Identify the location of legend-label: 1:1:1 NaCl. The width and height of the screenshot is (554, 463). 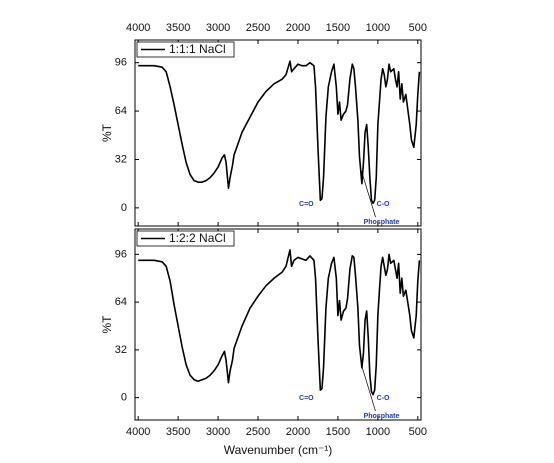
(197, 49).